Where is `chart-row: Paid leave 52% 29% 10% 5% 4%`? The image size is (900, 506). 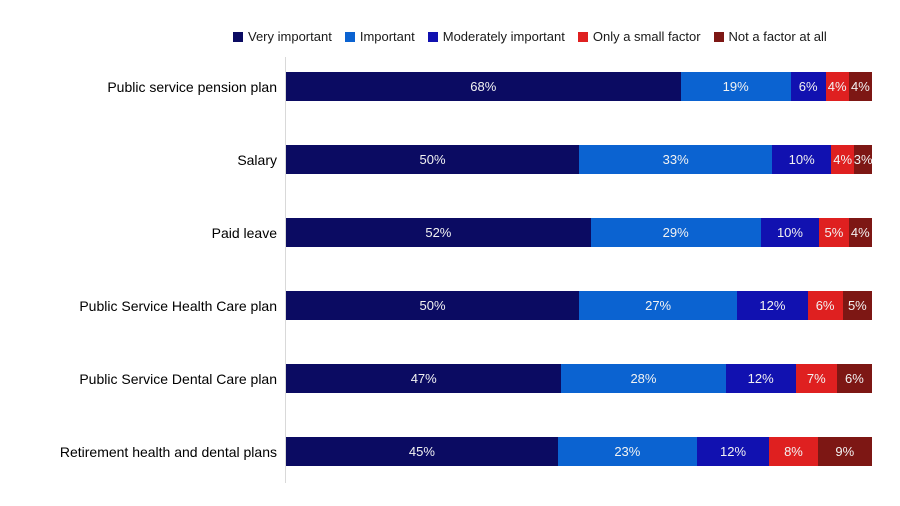 chart-row: Paid leave 52% 29% 10% 5% 4% is located at coordinates (450, 232).